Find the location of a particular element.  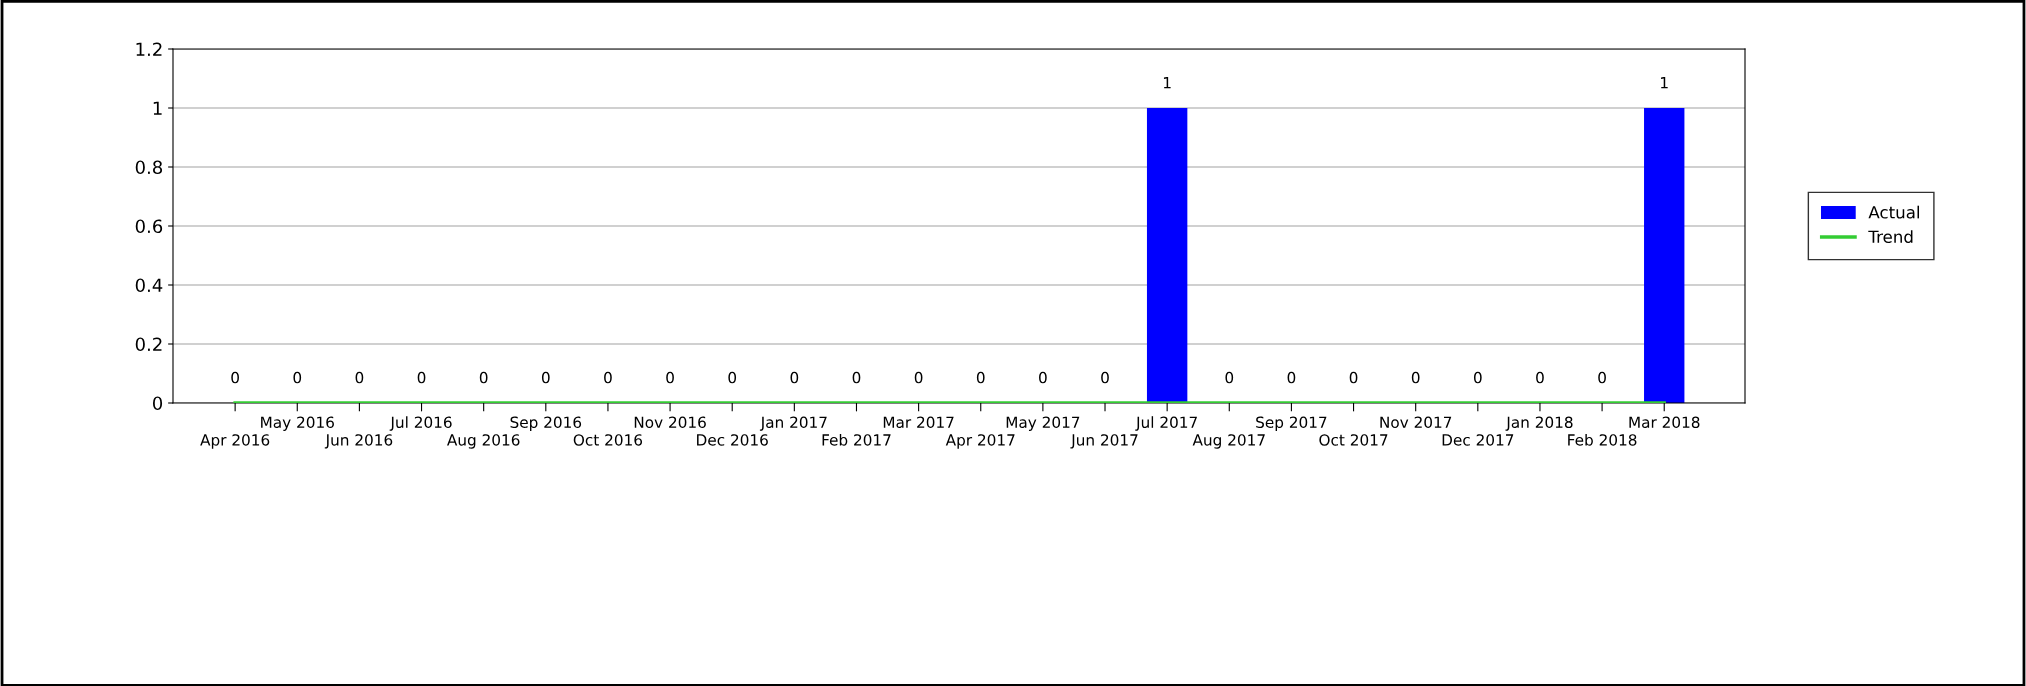

x-tick-label: Feb 2017 is located at coordinates (856, 439).